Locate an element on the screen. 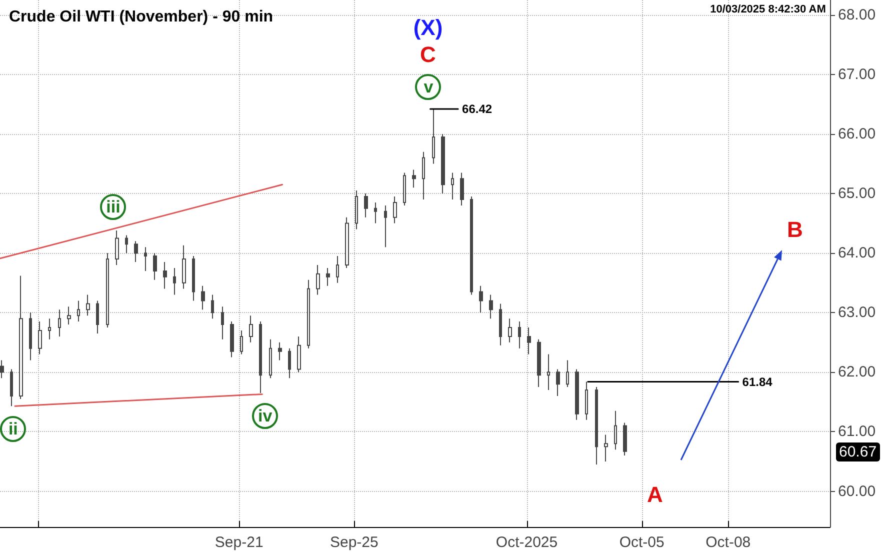 This screenshot has width=888, height=560. y-tick-label: 61.00 is located at coordinates (857, 431).